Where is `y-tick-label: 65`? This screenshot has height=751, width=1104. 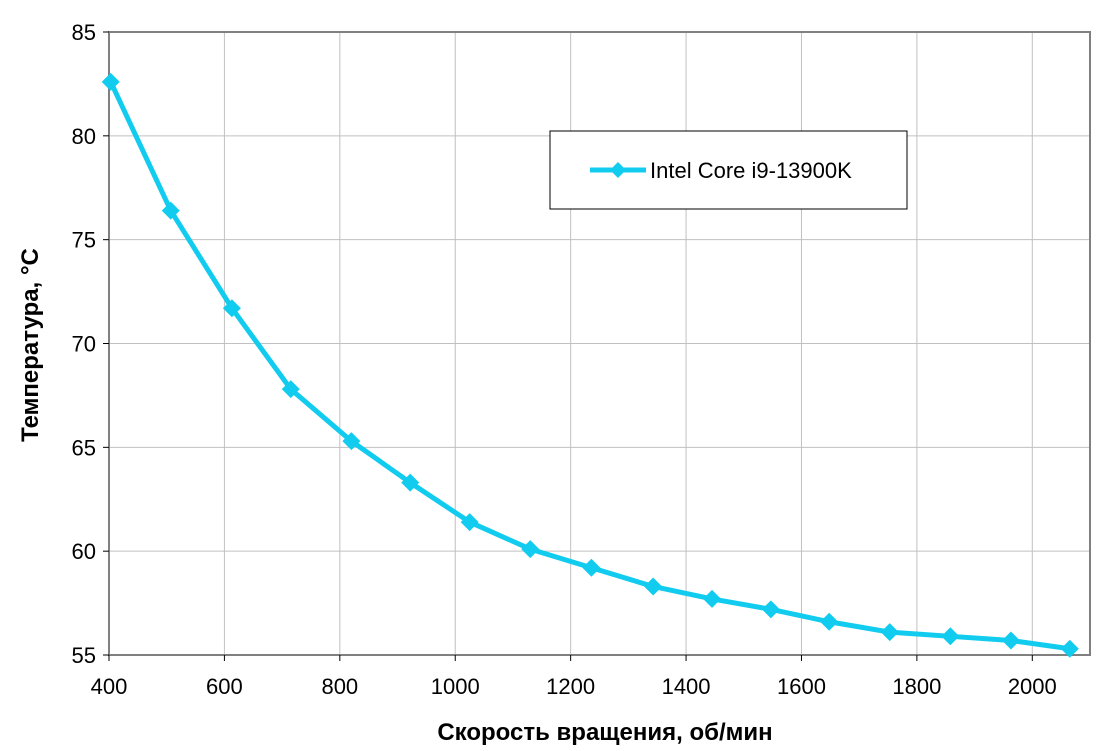
y-tick-label: 65 is located at coordinates (84, 447).